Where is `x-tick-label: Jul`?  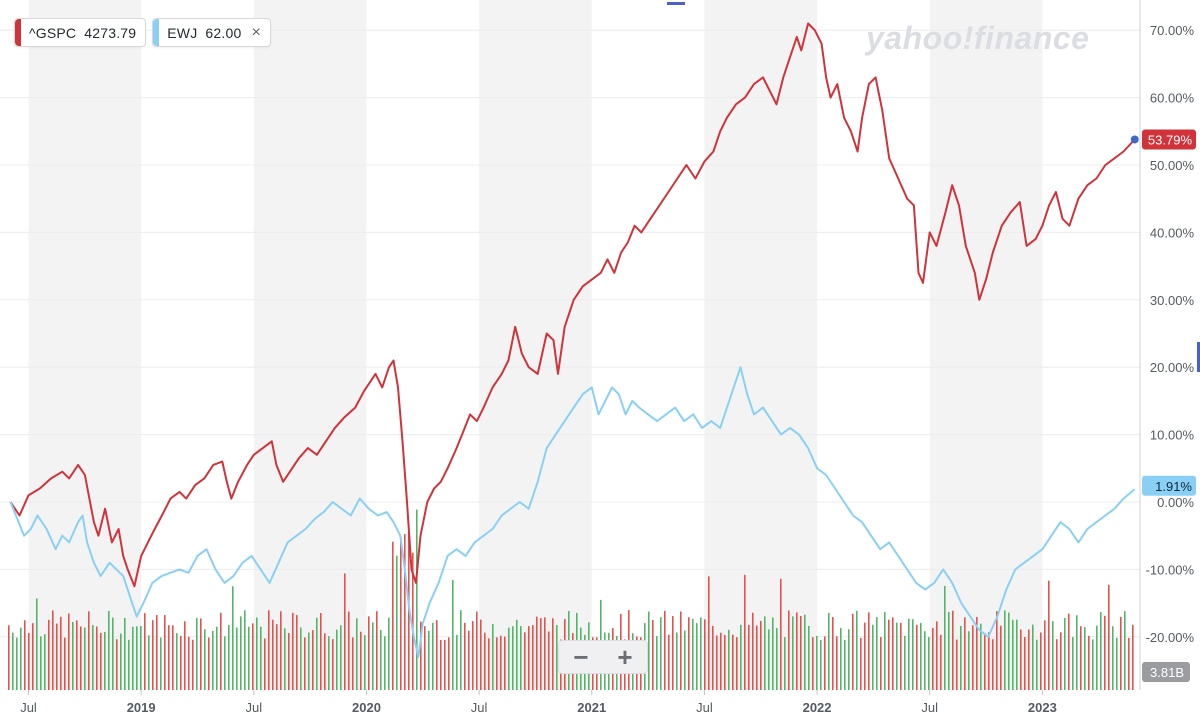
x-tick-label: Jul is located at coordinates (479, 707).